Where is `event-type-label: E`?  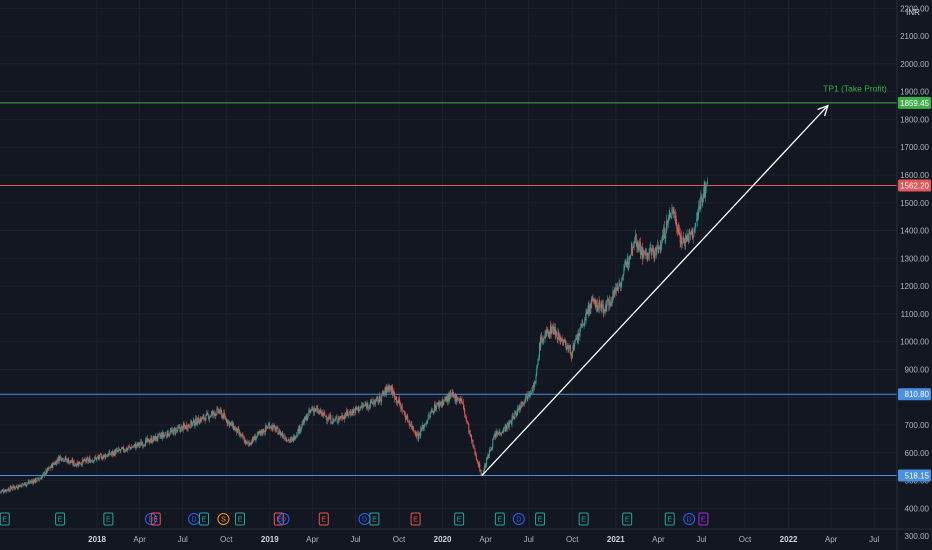 event-type-label: E is located at coordinates (323, 520).